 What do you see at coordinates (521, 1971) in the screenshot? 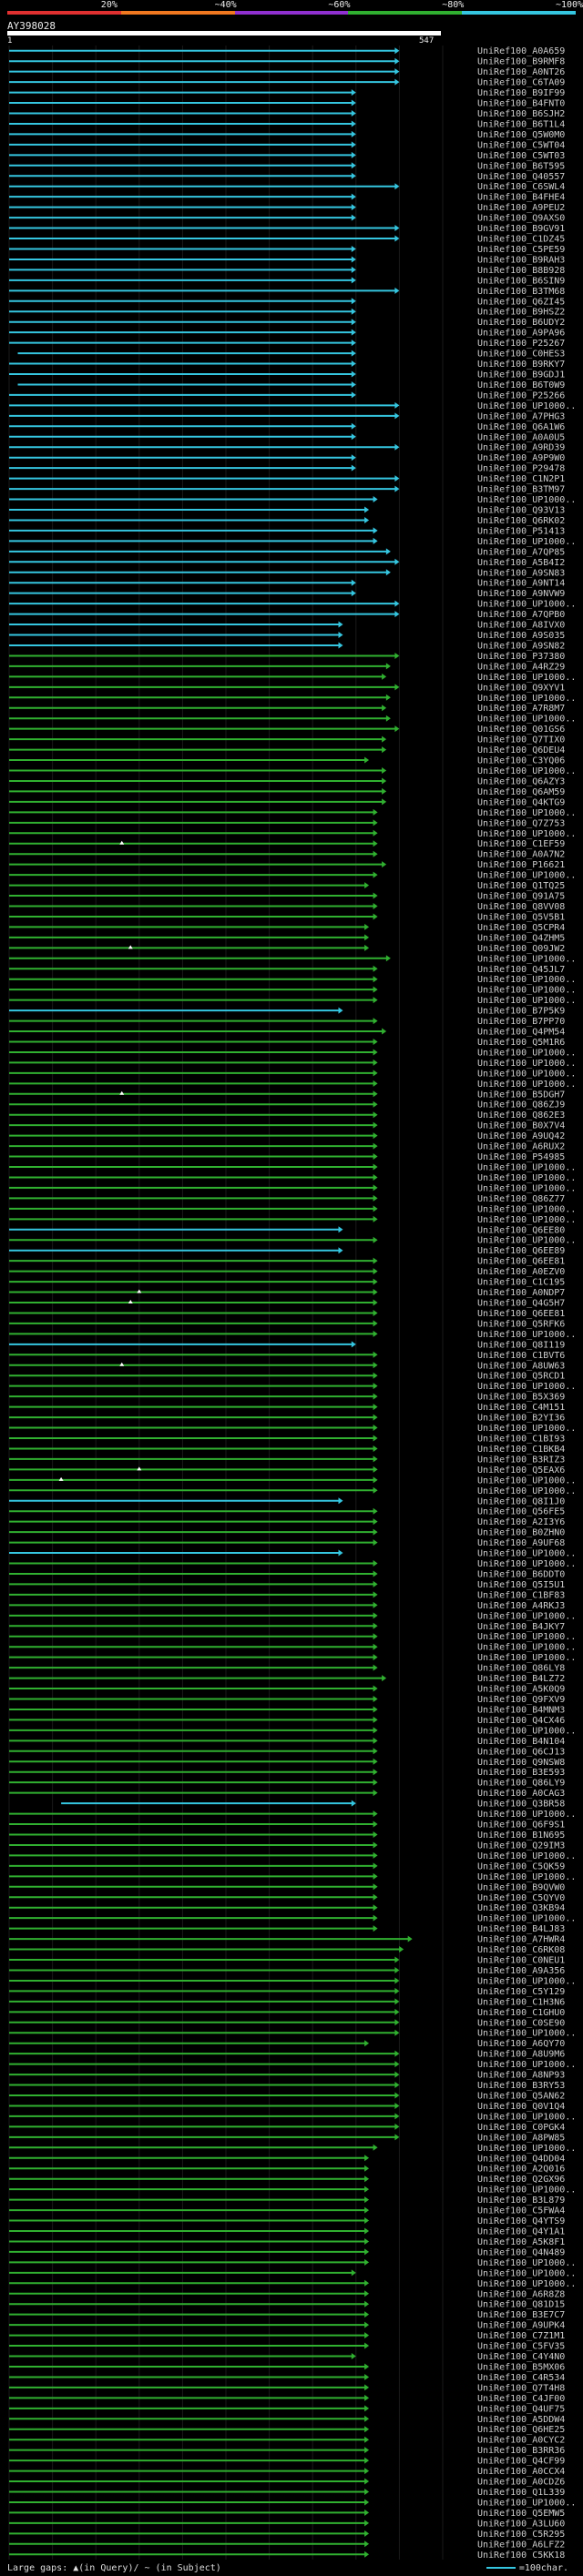
I see `hit-label: UniRef100_A9A356` at bounding box center [521, 1971].